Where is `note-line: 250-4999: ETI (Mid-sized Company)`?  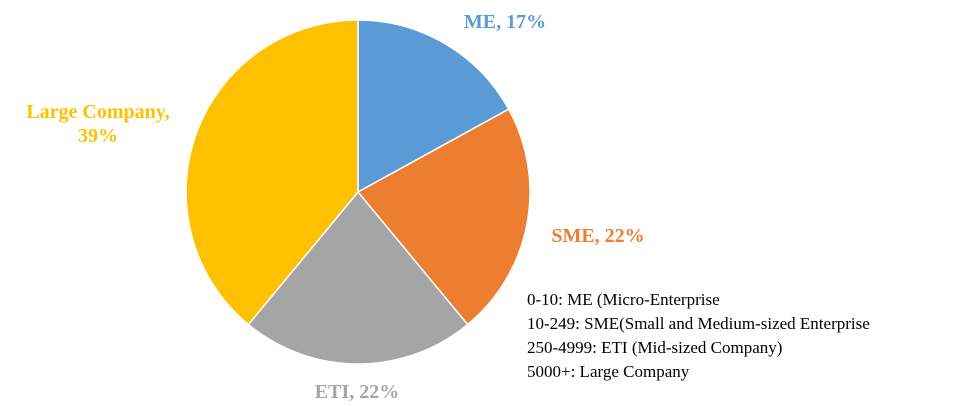 note-line: 250-4999: ETI (Mid-sized Company) is located at coordinates (655, 347).